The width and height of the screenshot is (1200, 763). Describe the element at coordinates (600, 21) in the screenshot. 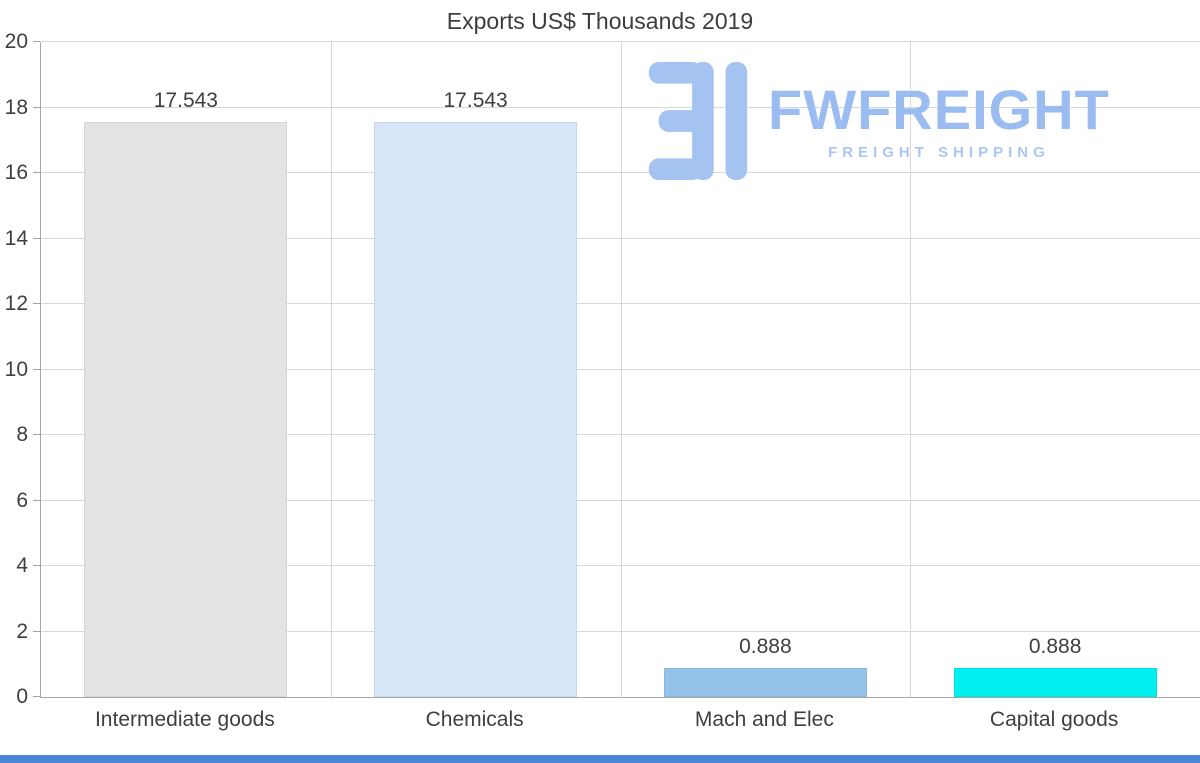

I see `chart-title: Exports US$ Thousands 2019` at that location.